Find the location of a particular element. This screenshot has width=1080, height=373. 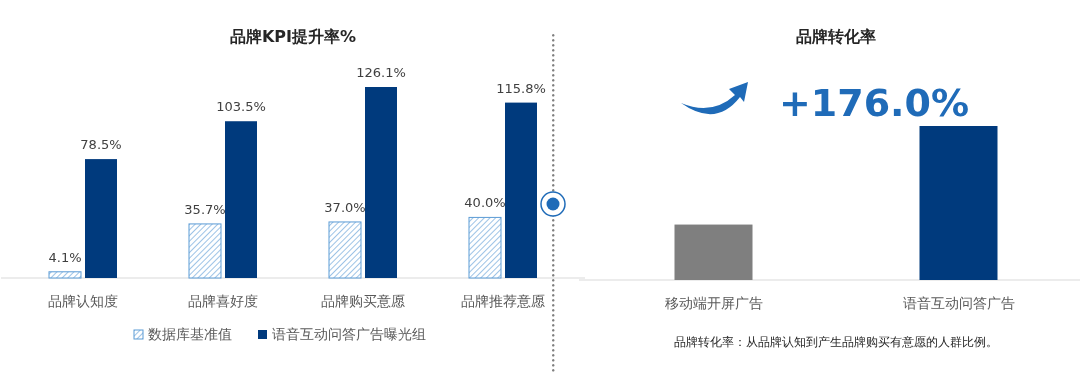

legend-label: 数据库基准值 is located at coordinates (190, 334).